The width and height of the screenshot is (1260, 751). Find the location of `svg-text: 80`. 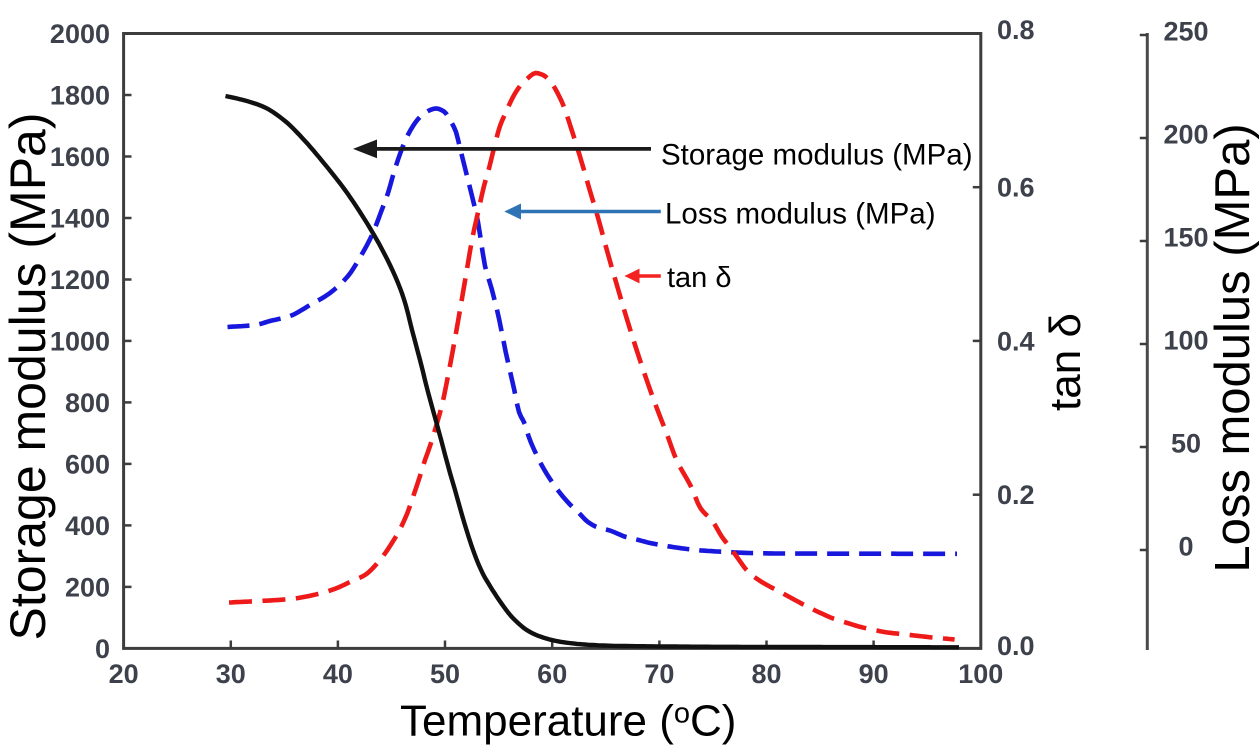

svg-text: 80 is located at coordinates (766, 674).